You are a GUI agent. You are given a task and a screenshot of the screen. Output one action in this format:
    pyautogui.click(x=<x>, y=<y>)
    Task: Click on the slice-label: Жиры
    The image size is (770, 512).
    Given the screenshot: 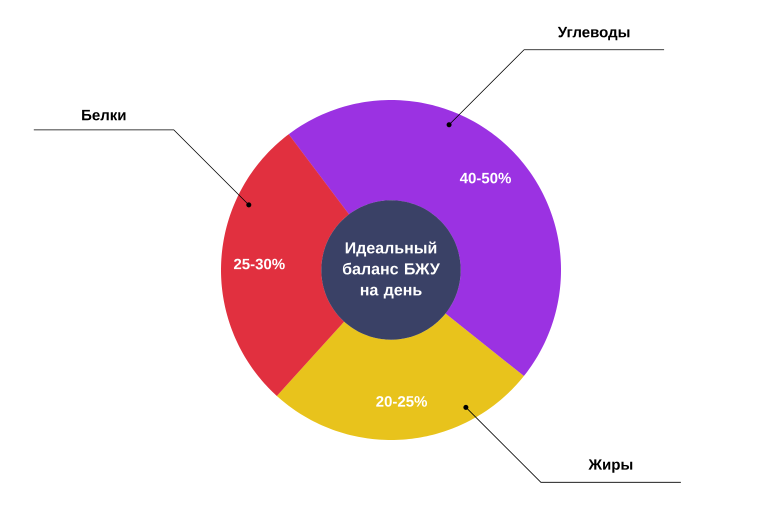 What is the action you would take?
    pyautogui.click(x=610, y=466)
    